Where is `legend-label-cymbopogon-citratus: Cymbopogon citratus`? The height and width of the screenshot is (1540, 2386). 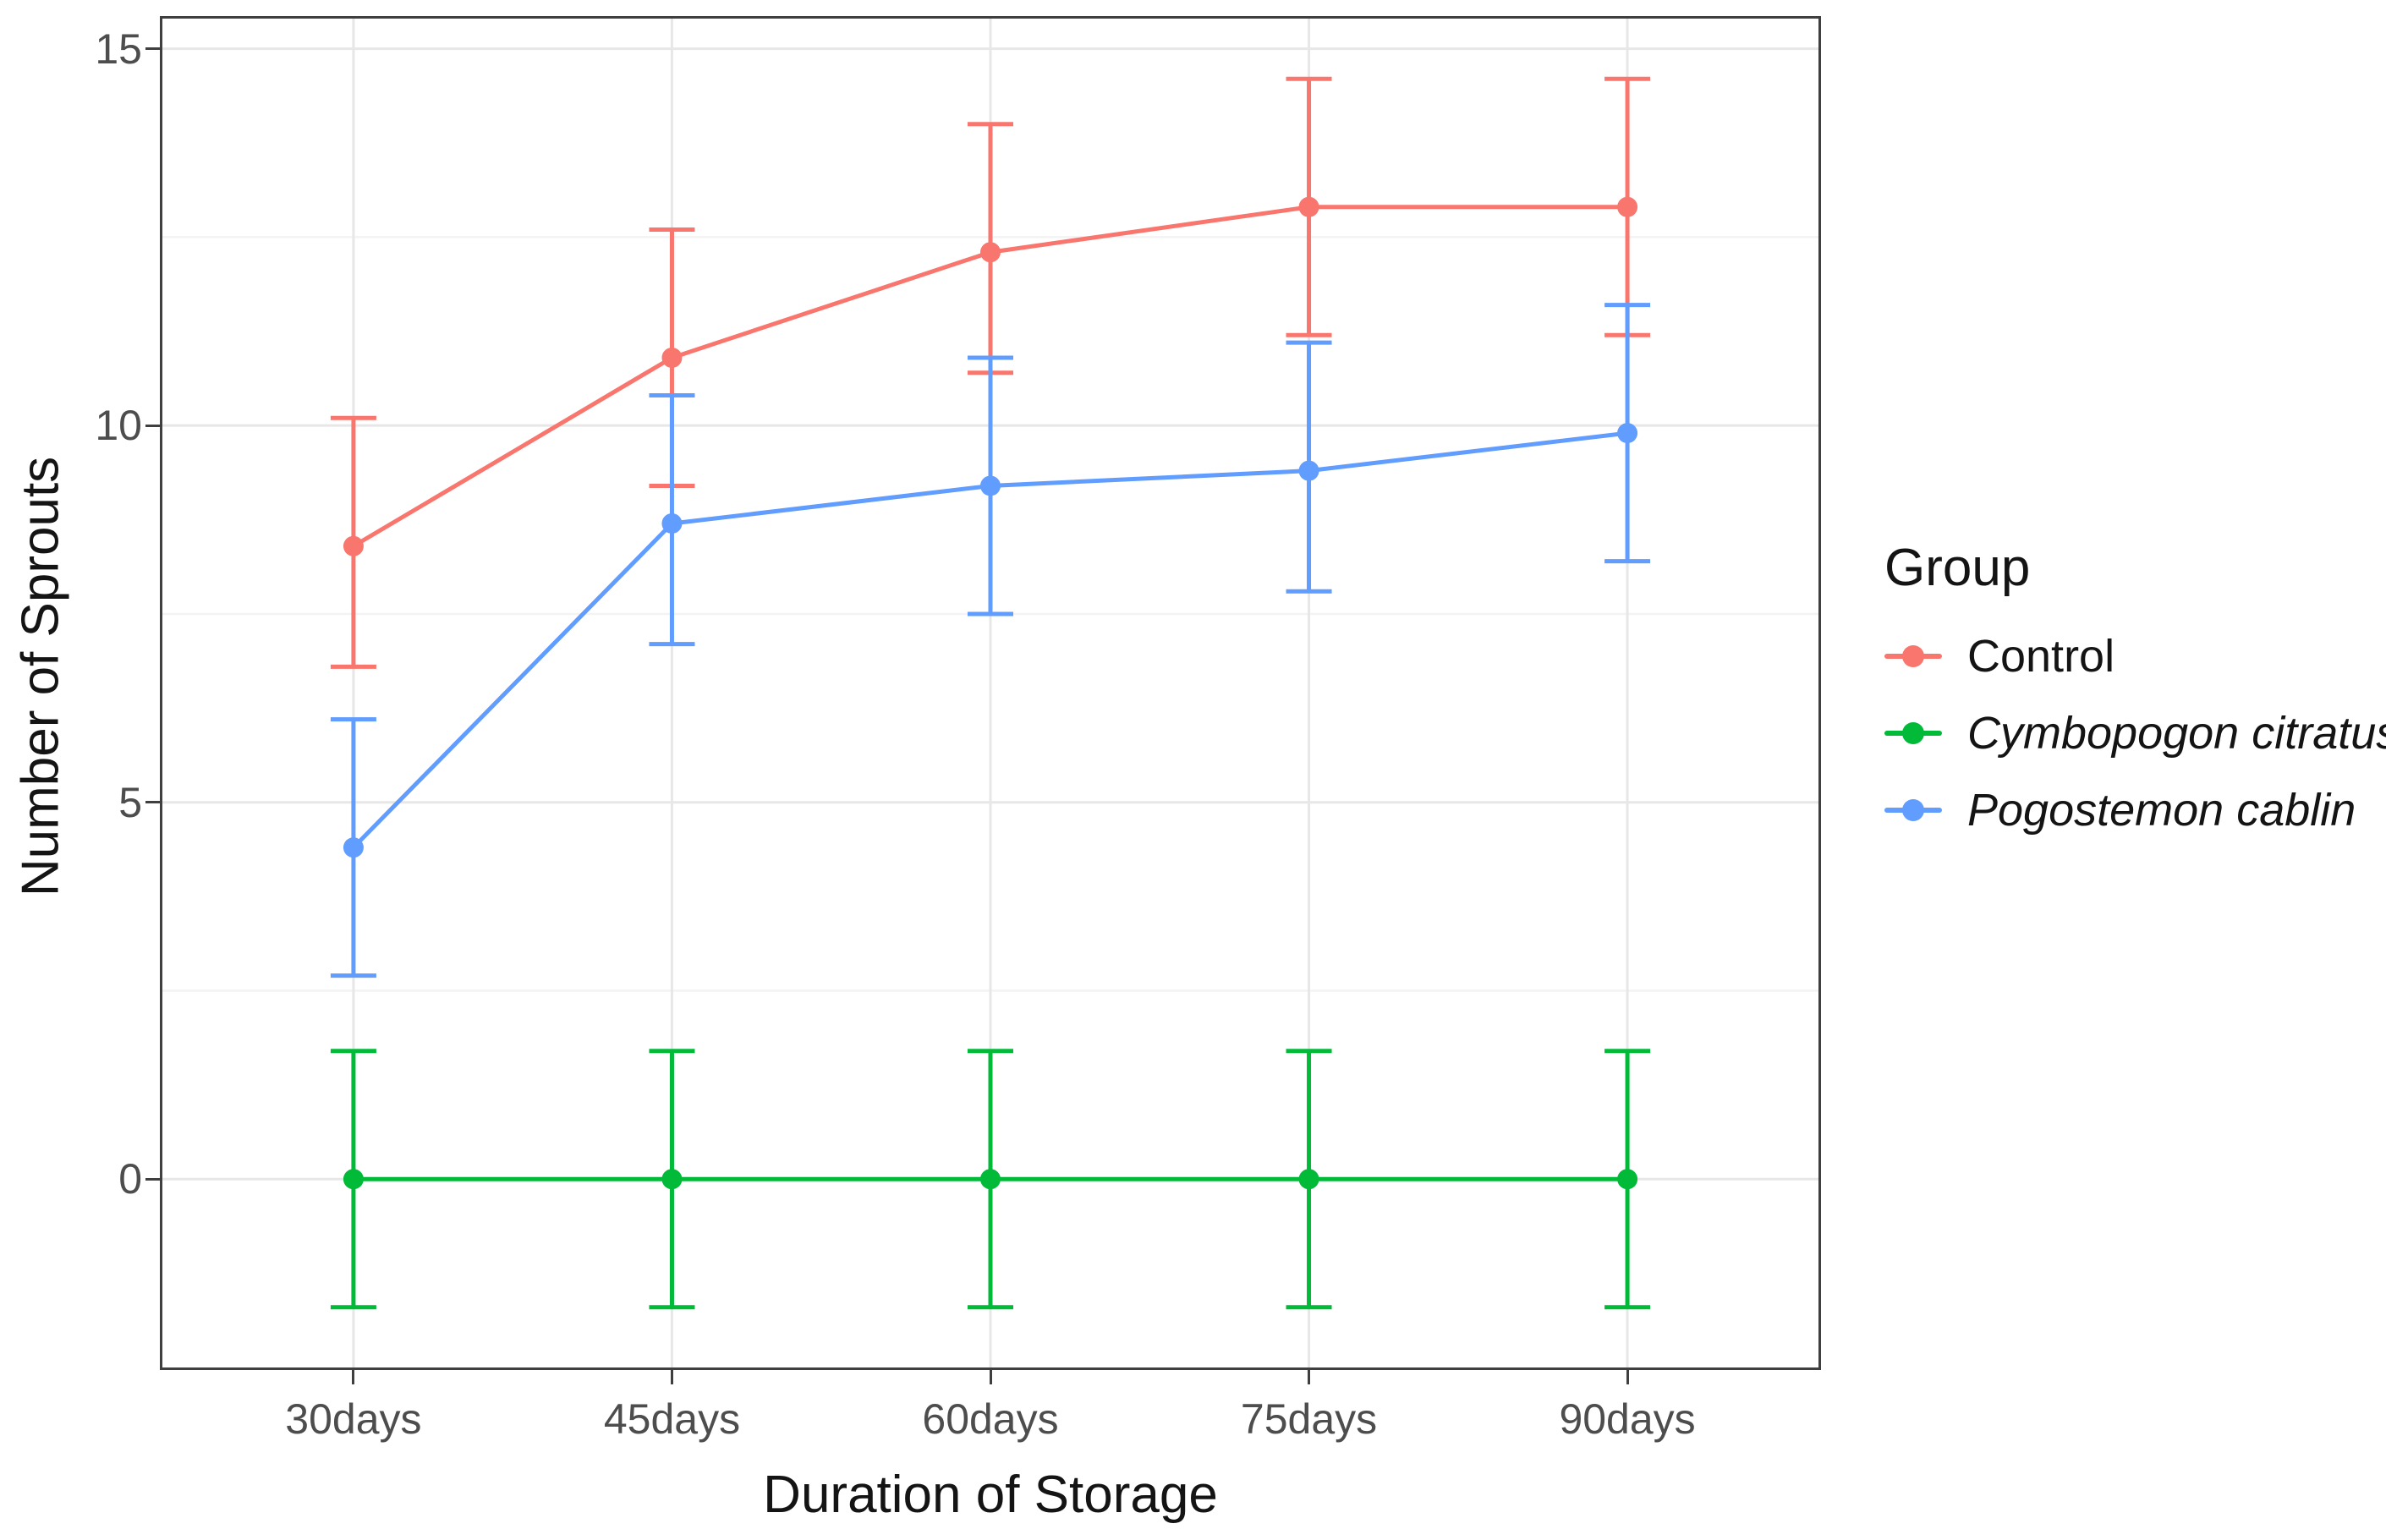 legend-label-cymbopogon-citratus: Cymbopogon citratus is located at coordinates (2176, 733).